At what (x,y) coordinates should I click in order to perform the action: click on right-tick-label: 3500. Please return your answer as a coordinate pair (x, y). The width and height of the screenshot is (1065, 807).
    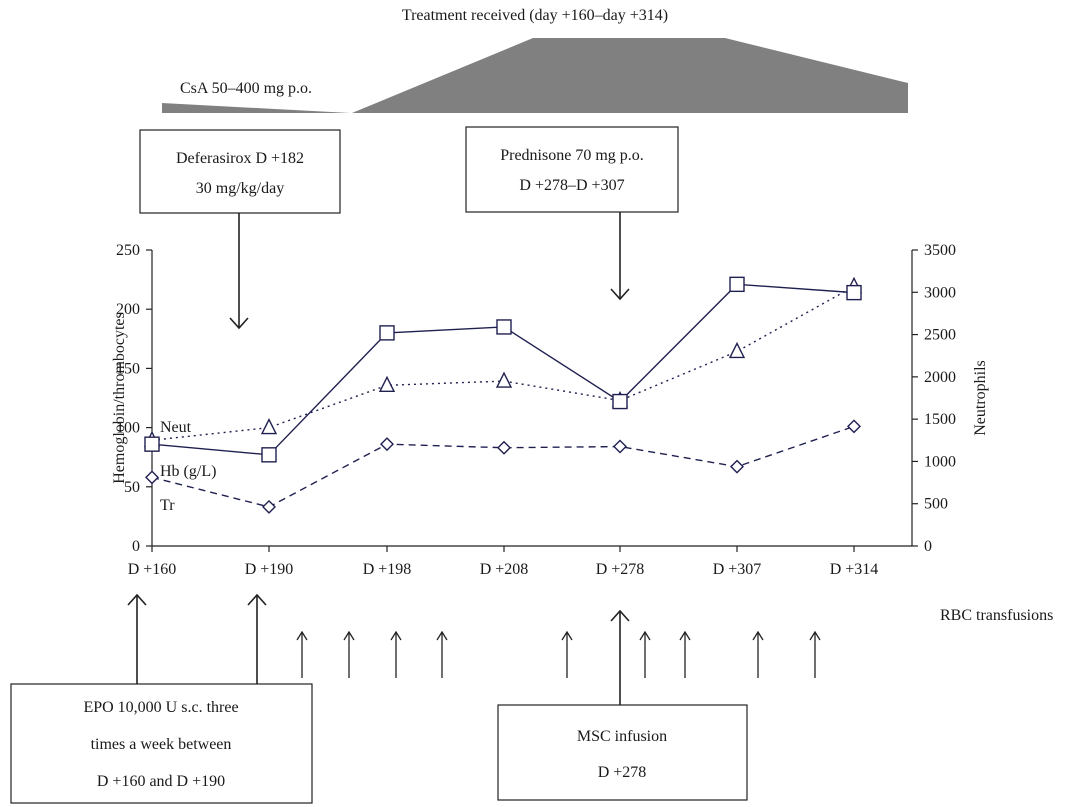
    Looking at the image, I should click on (940, 250).